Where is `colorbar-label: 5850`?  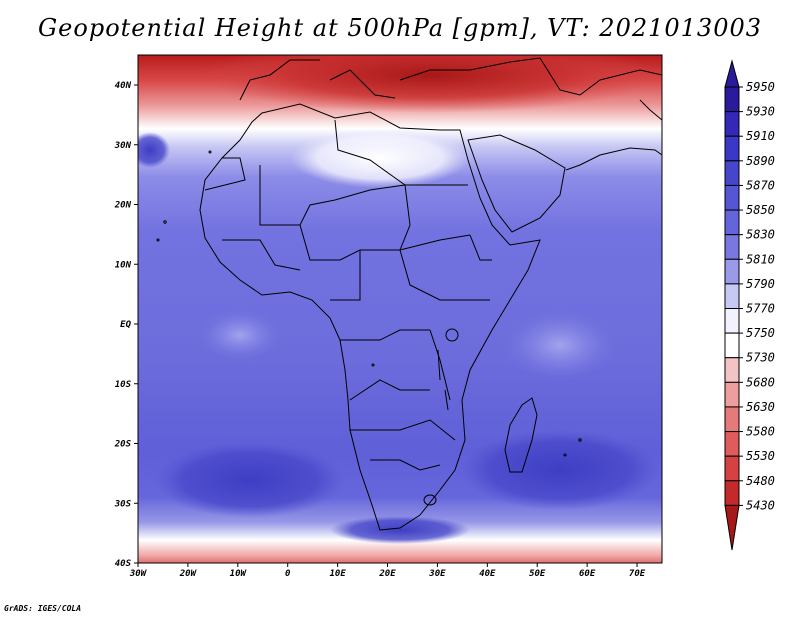 colorbar-label: 5850 is located at coordinates (760, 210).